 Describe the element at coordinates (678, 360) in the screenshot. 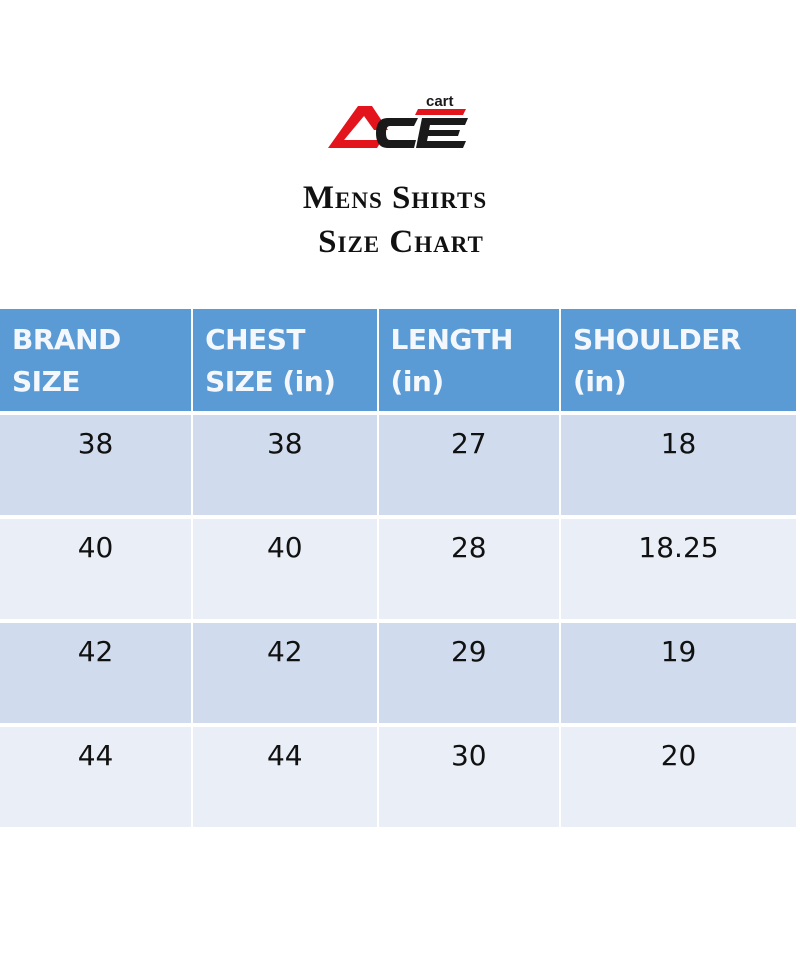

I see `column-header-shoulder: SHOULDER (in)` at that location.